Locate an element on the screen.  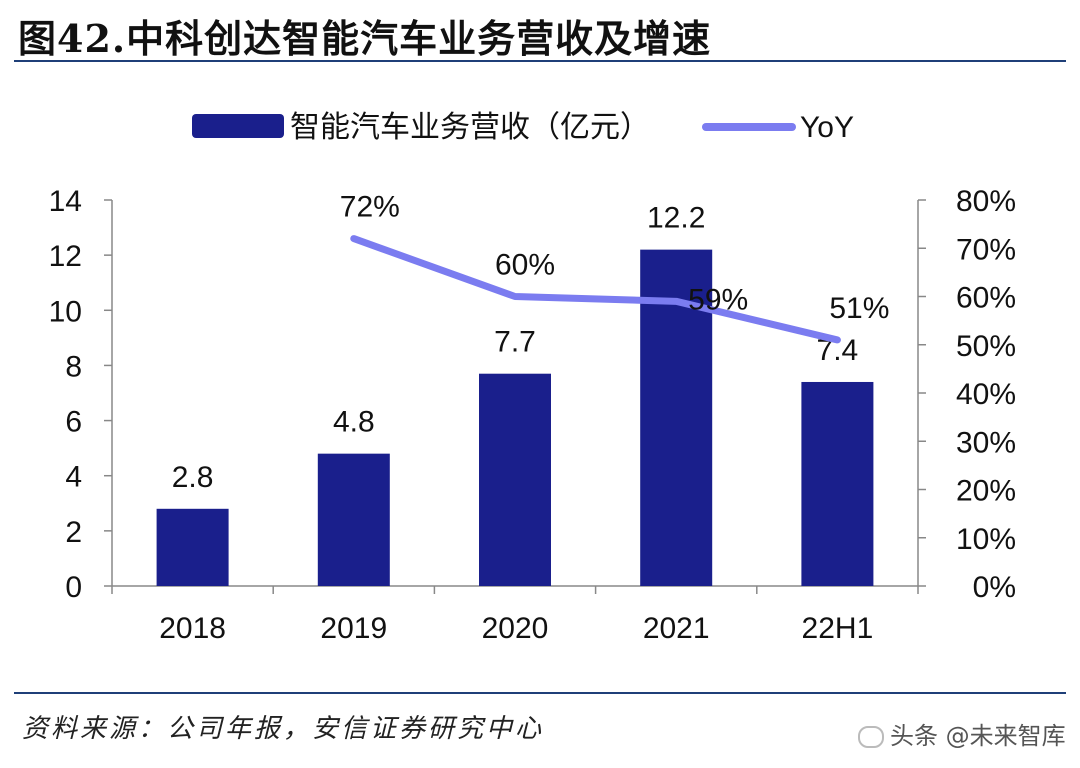
figure-title: 图42.中科创达智能汽车业务营收及增速 is located at coordinates (365, 38).